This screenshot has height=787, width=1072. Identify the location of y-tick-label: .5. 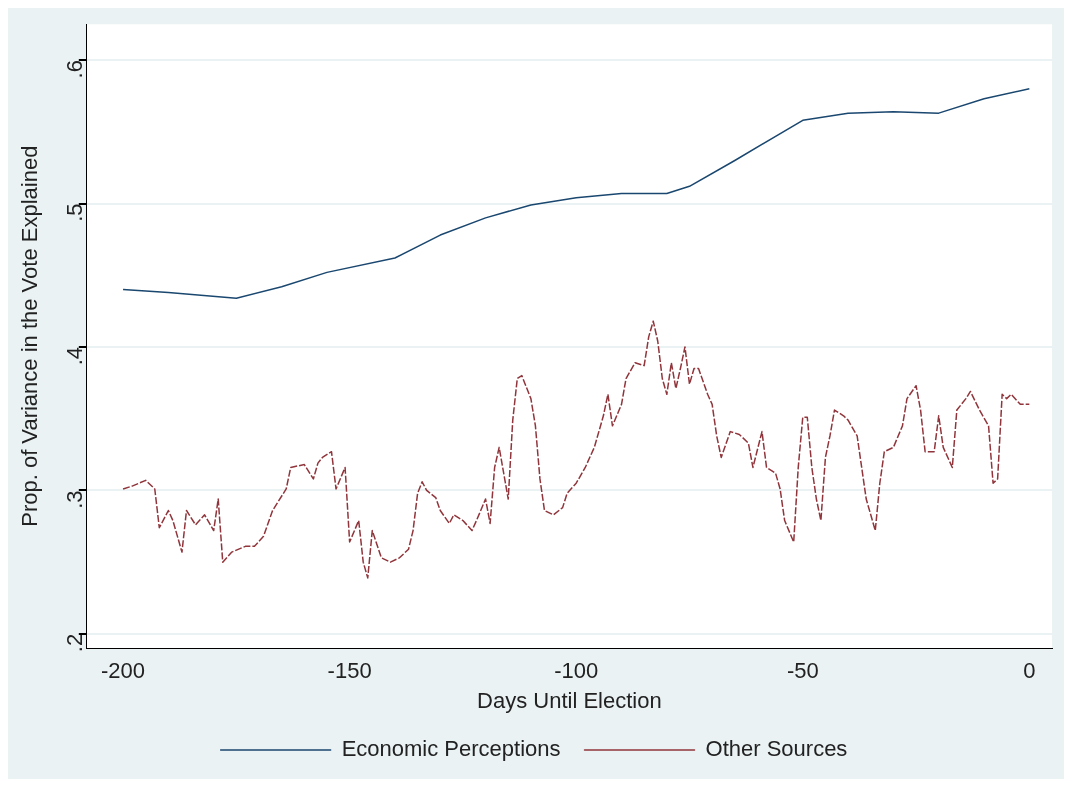
(74, 212).